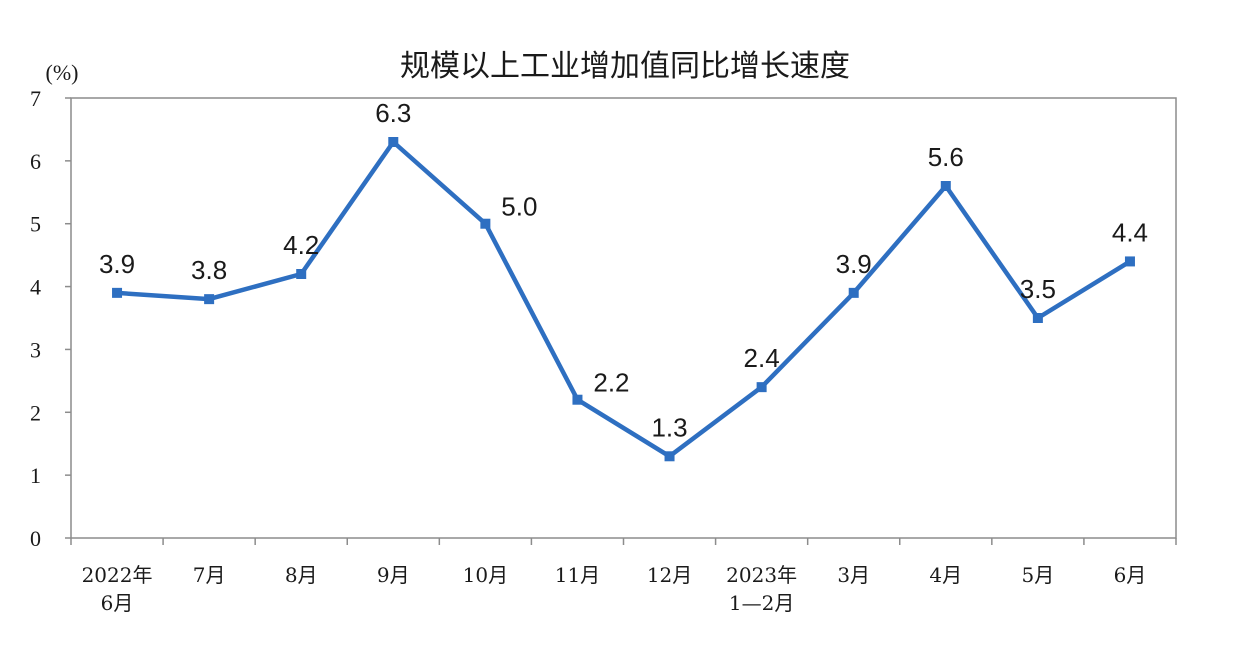 The height and width of the screenshot is (670, 1250). What do you see at coordinates (669, 575) in the screenshot?
I see `x-tick-label: 12月` at bounding box center [669, 575].